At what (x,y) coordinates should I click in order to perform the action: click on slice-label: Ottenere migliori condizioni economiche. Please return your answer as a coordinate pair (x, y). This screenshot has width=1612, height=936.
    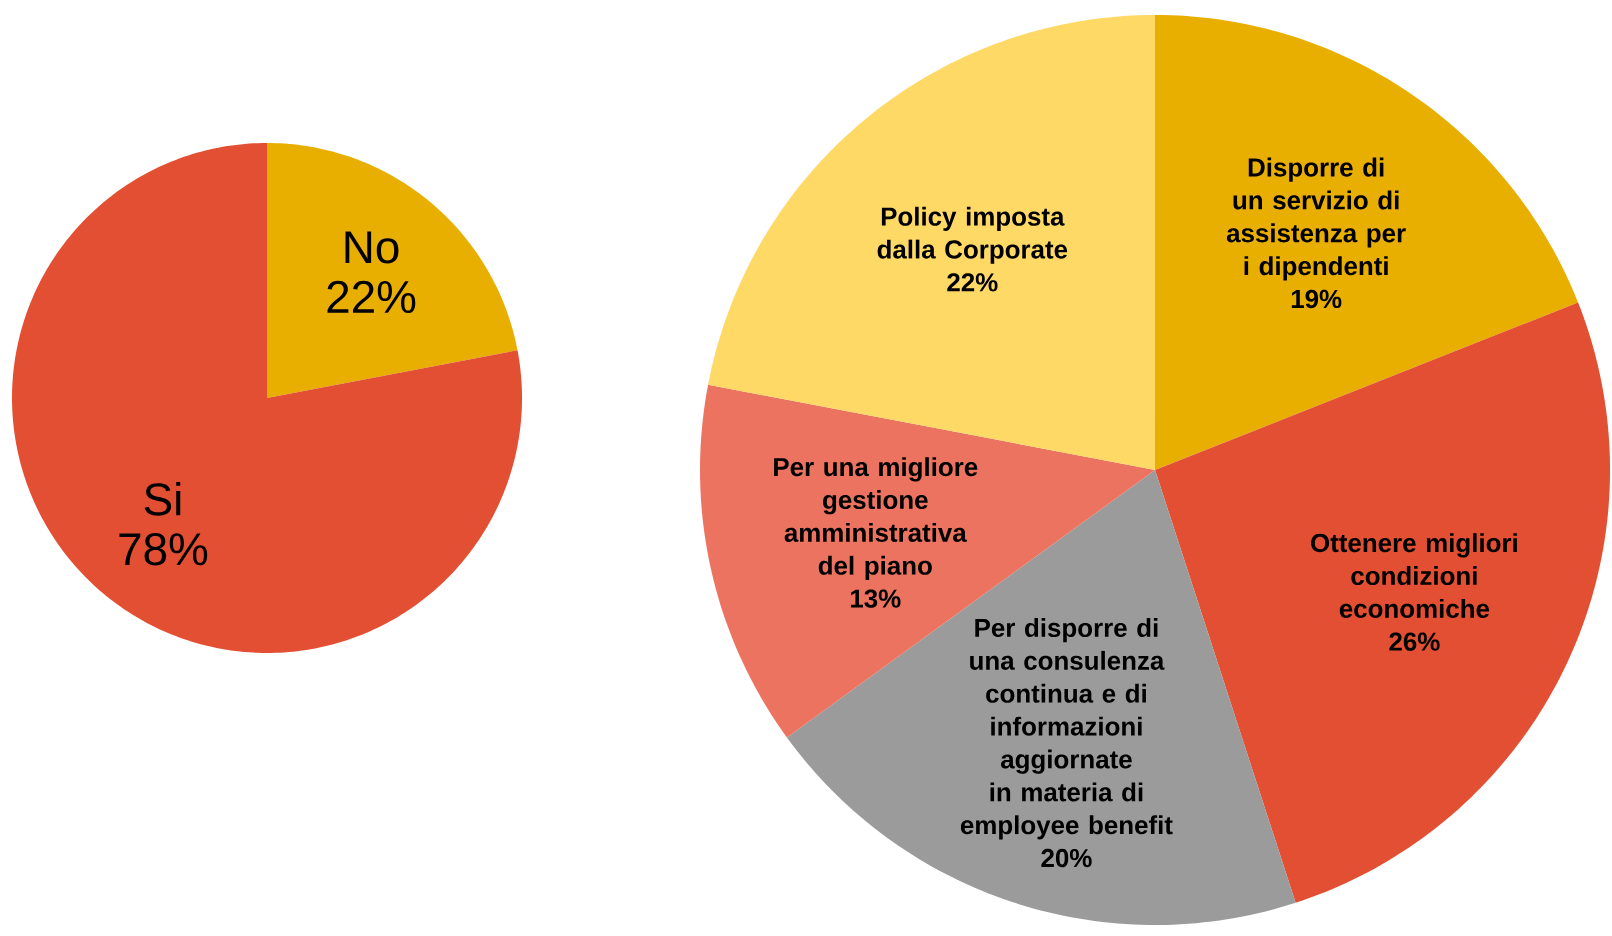
    Looking at the image, I should click on (1414, 575).